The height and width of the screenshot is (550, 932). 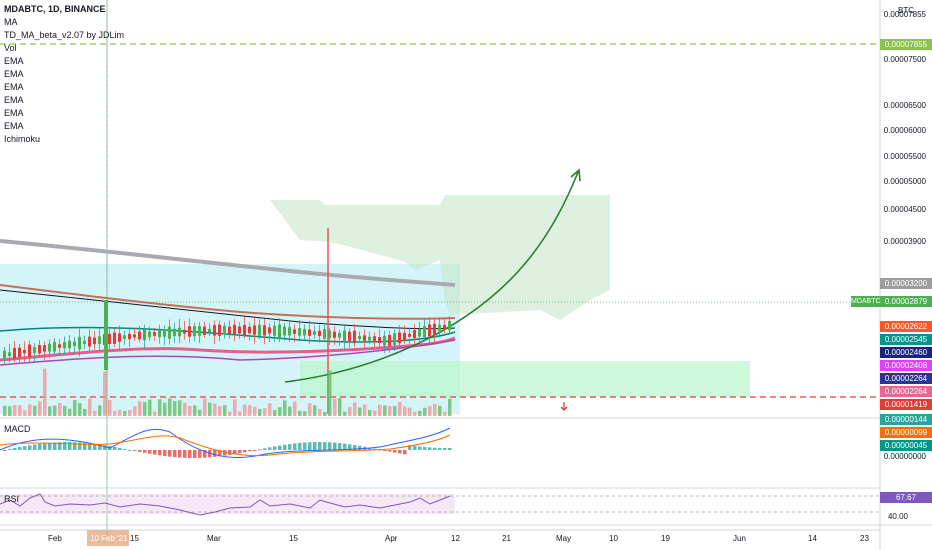 What do you see at coordinates (14, 87) in the screenshot?
I see `indicator-ema-3: EMA` at bounding box center [14, 87].